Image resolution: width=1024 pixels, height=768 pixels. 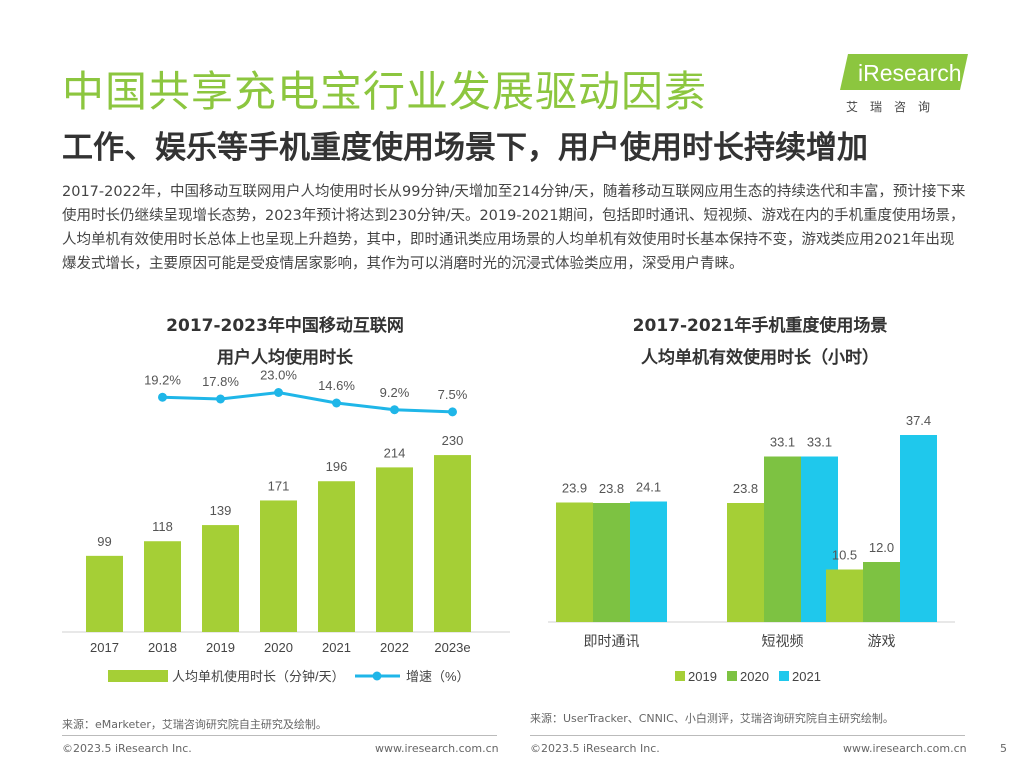 What do you see at coordinates (220, 647) in the screenshot?
I see `chart1-tick-2019: 2019` at bounding box center [220, 647].